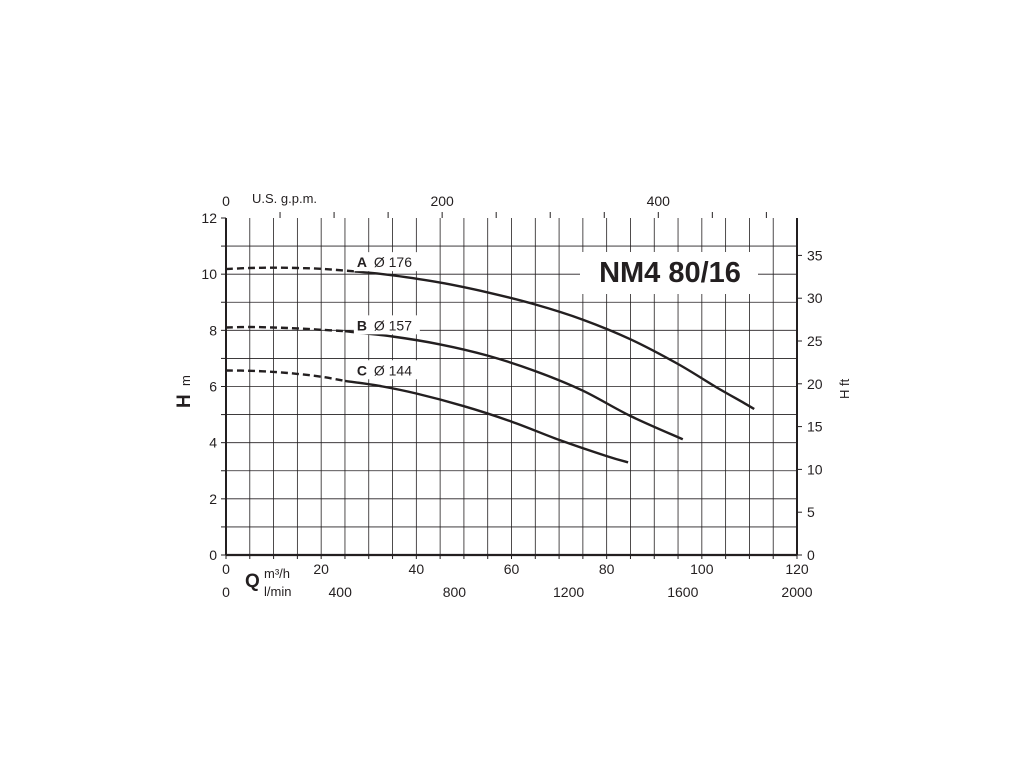 The height and width of the screenshot is (768, 1024). I want to click on bottom-axis-lmin-unit: l/min, so click(277, 591).